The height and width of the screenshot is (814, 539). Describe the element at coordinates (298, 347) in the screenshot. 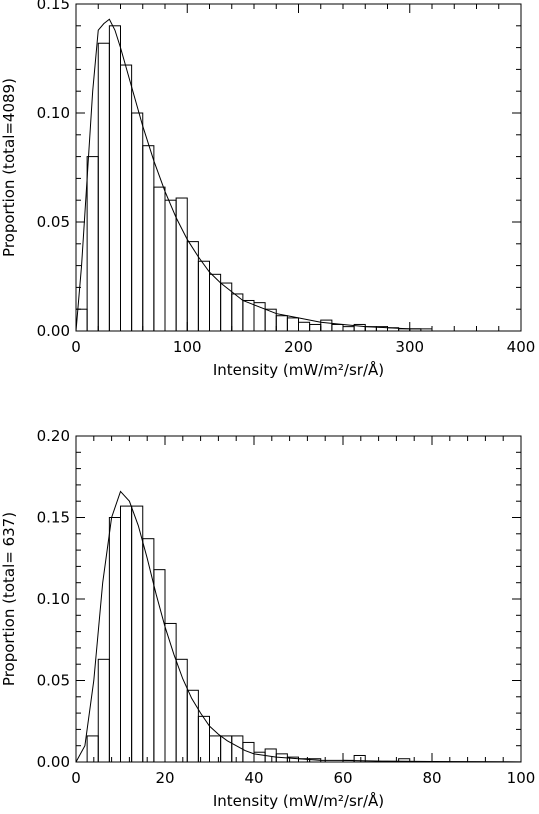

I see `x-tick-label: 200` at that location.